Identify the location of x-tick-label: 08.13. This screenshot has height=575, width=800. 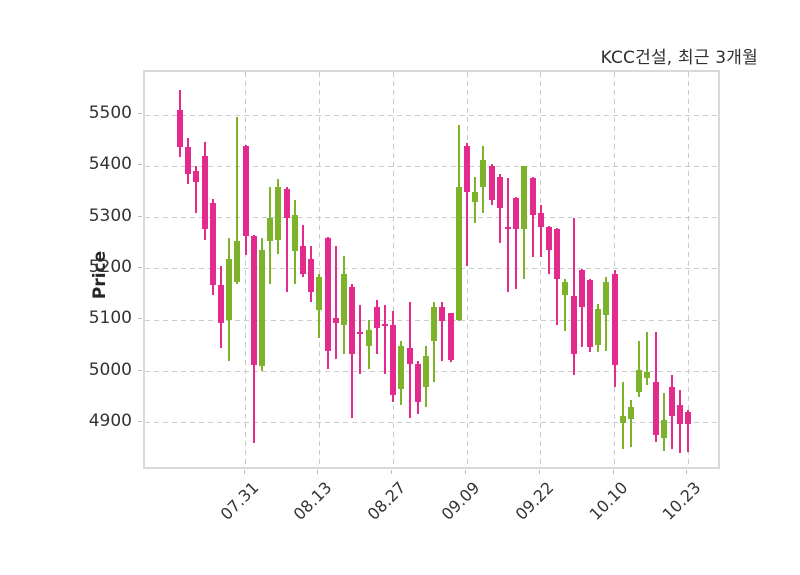
(312, 501).